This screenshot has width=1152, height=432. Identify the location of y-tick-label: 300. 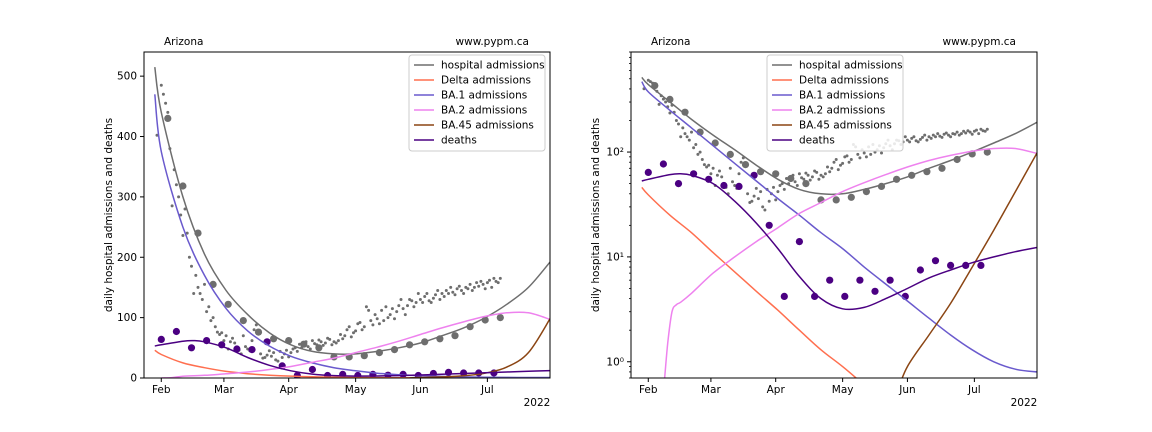
(127, 197).